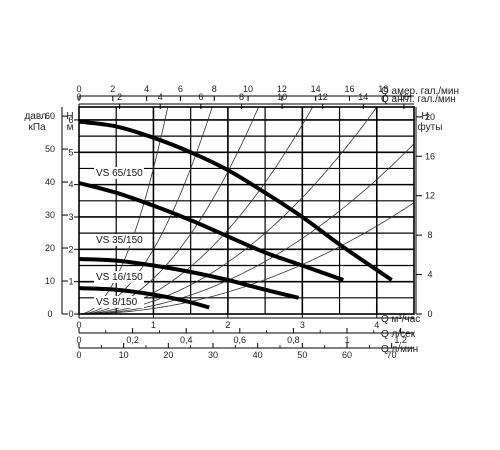 Image resolution: width=500 pixels, height=450 pixels. I want to click on tick-label-ls: 0,2, so click(132, 340).